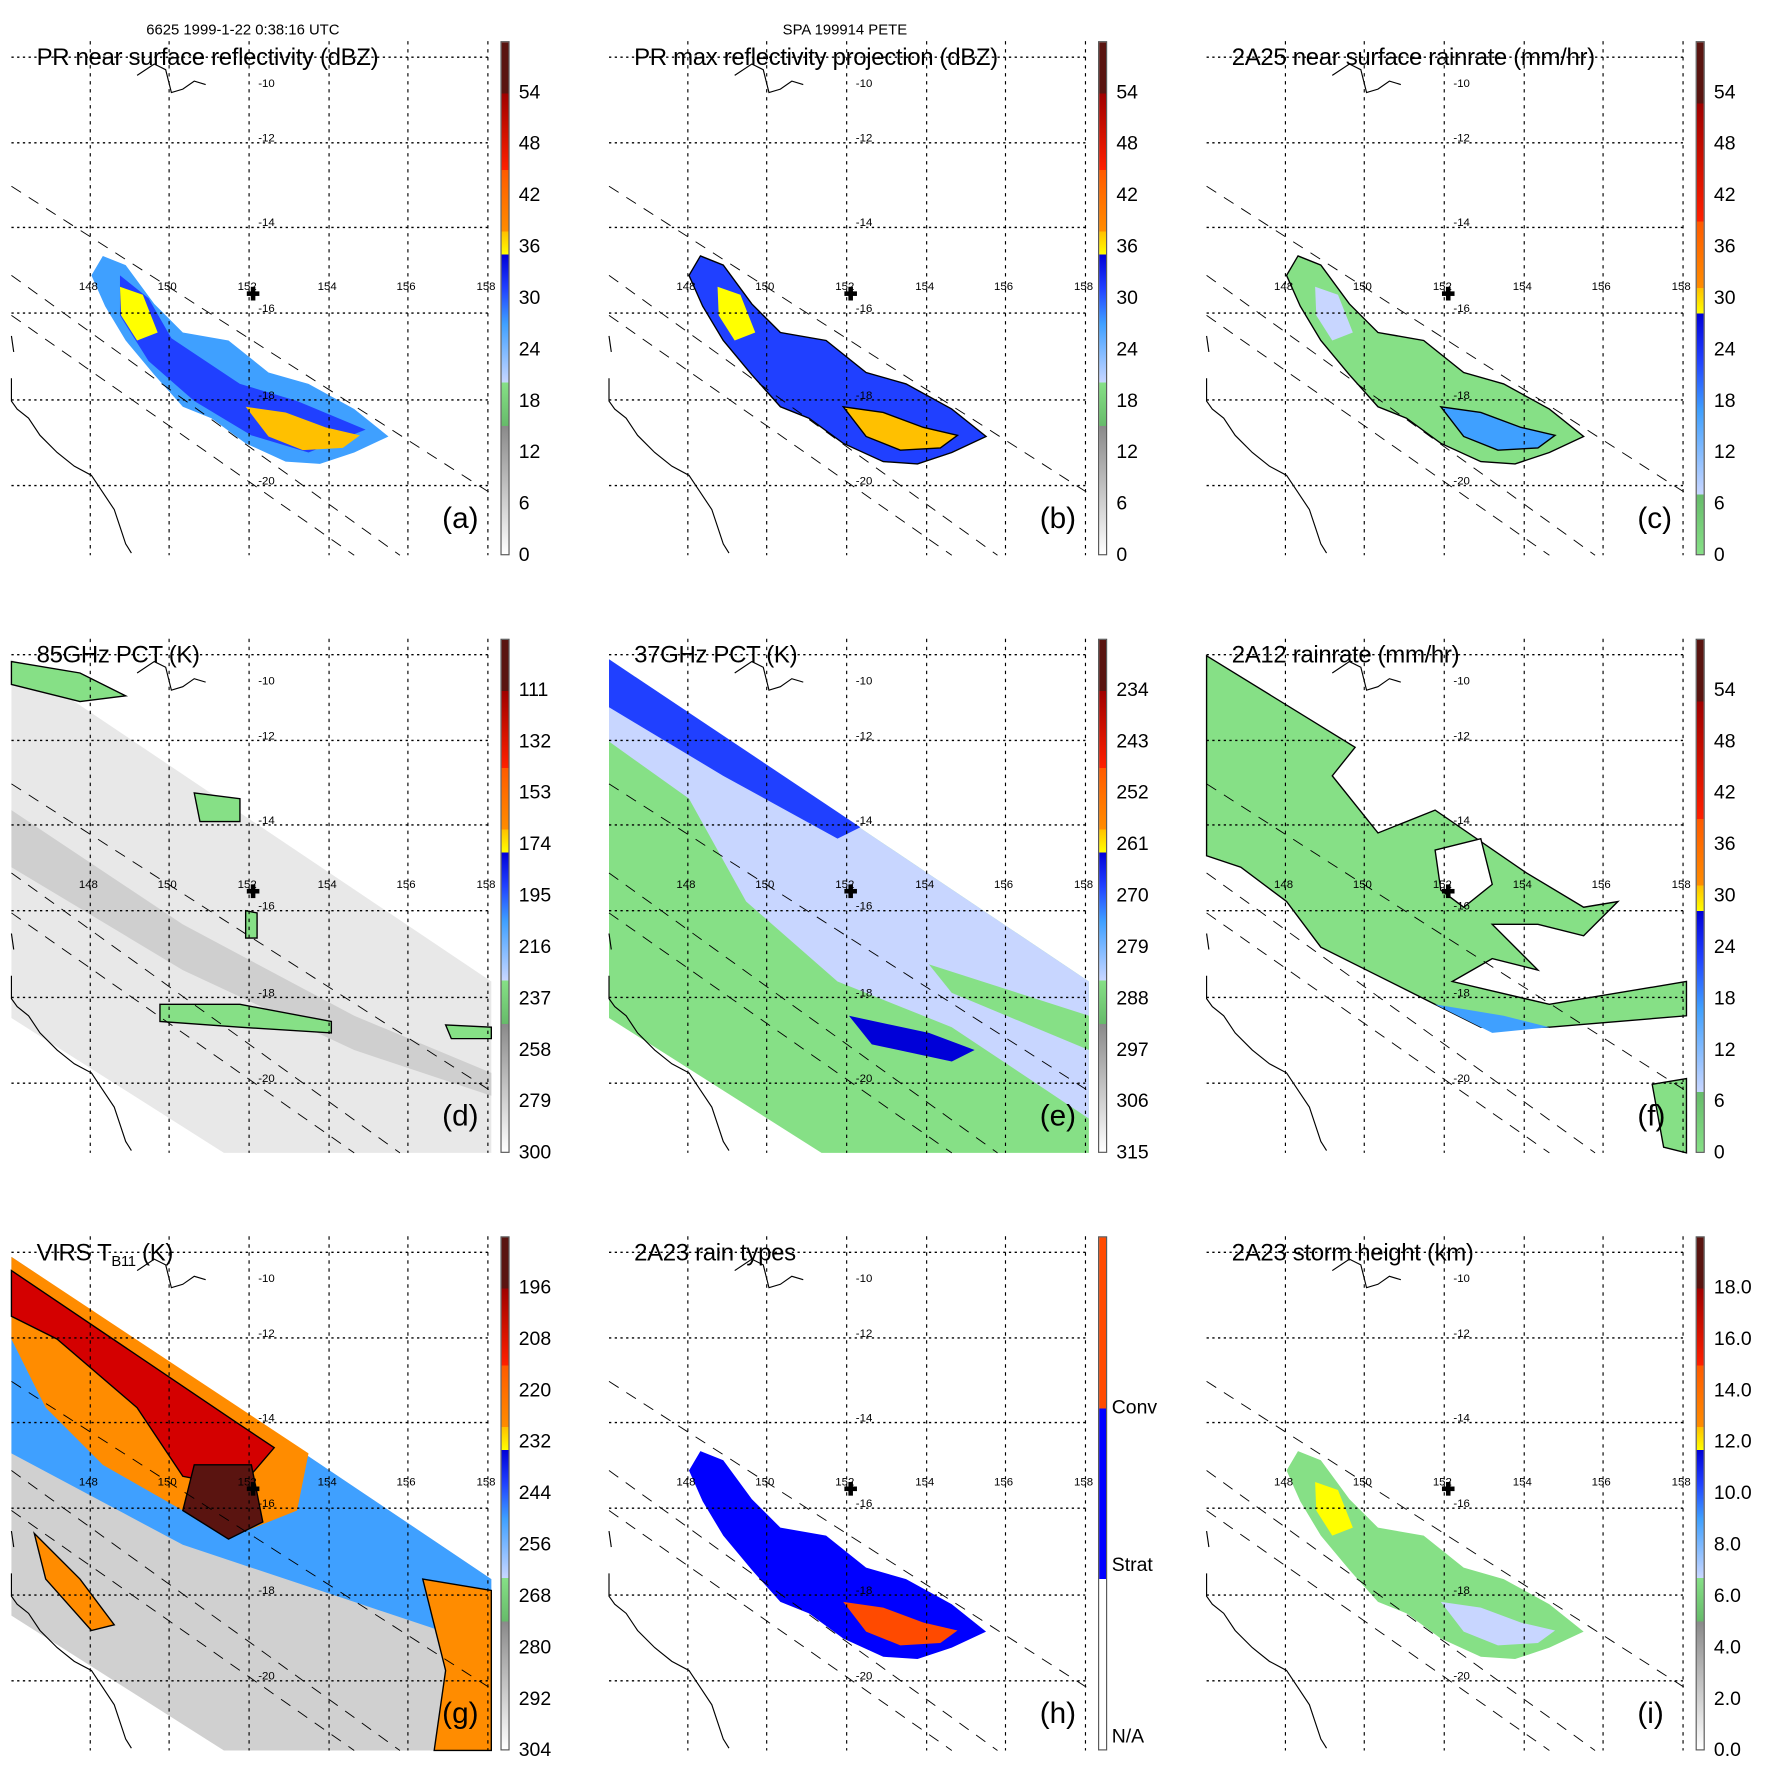 This screenshot has width=1771, height=1773. Describe the element at coordinates (1413, 57) in the screenshot. I see `panel-title-text: 2A25 near surface rainrate (mm/hr)` at that location.